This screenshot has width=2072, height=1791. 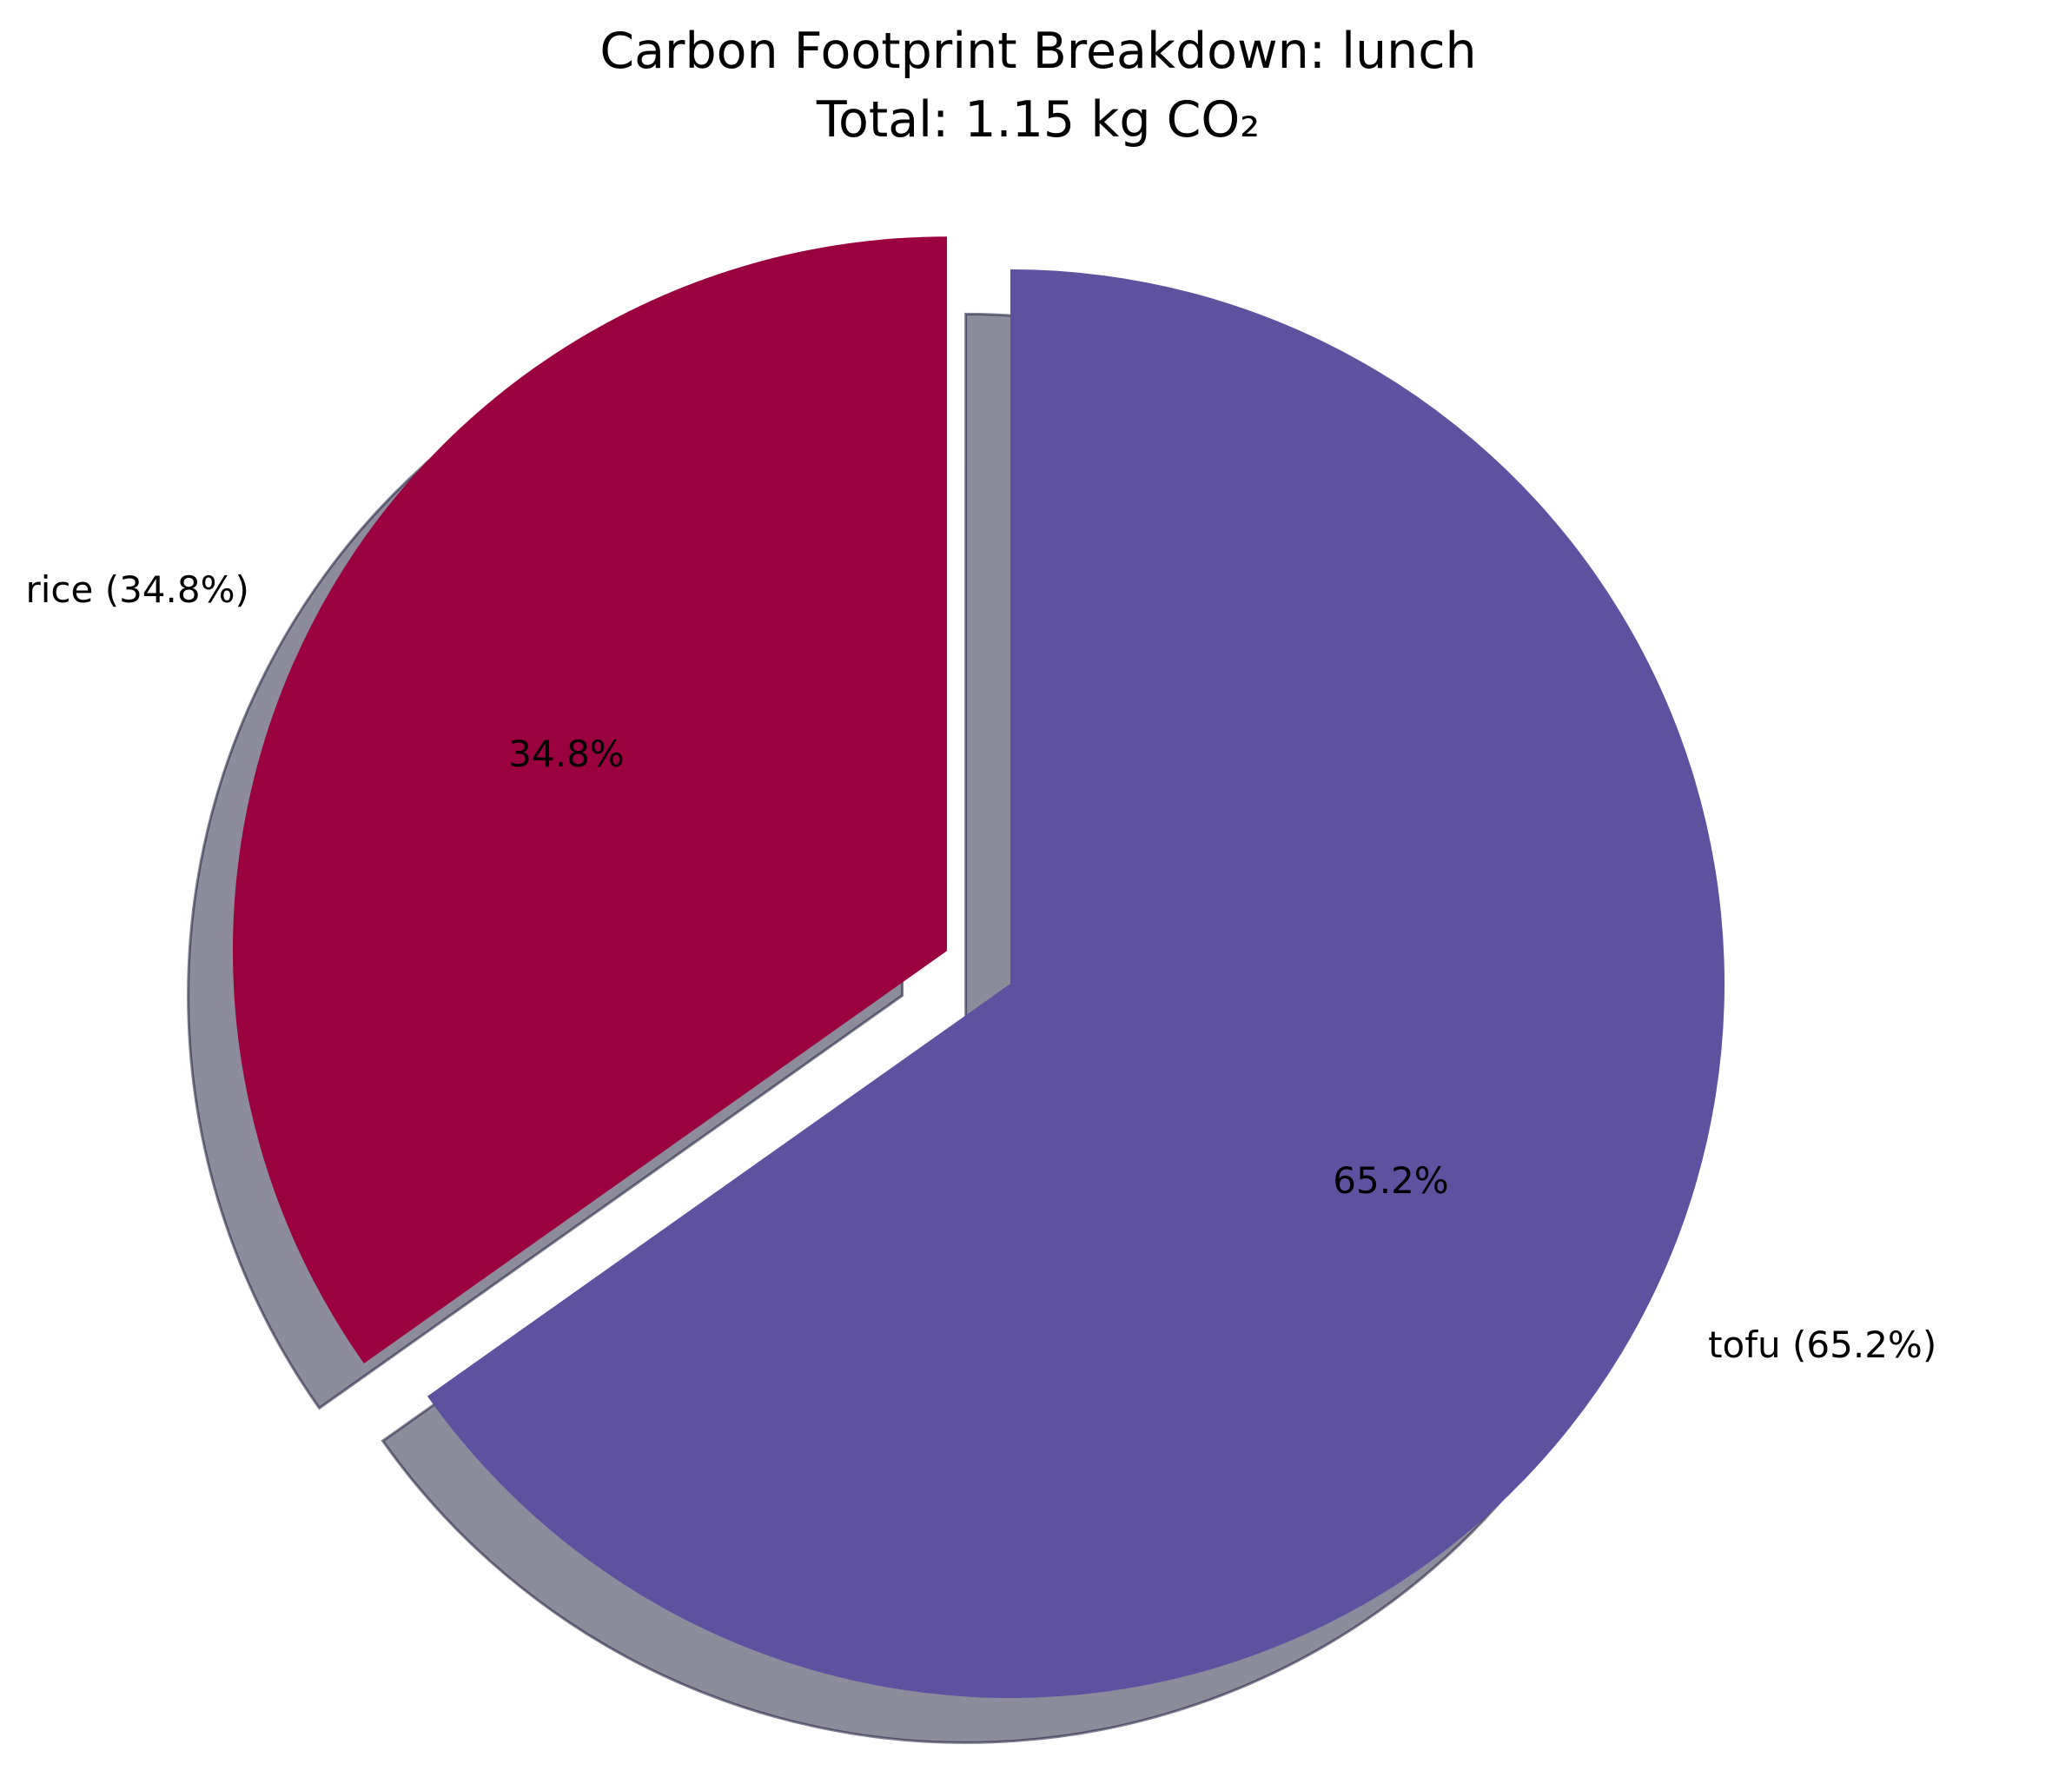 What do you see at coordinates (1822, 1344) in the screenshot?
I see `pie-label-tofu: tofu (65.2%)` at bounding box center [1822, 1344].